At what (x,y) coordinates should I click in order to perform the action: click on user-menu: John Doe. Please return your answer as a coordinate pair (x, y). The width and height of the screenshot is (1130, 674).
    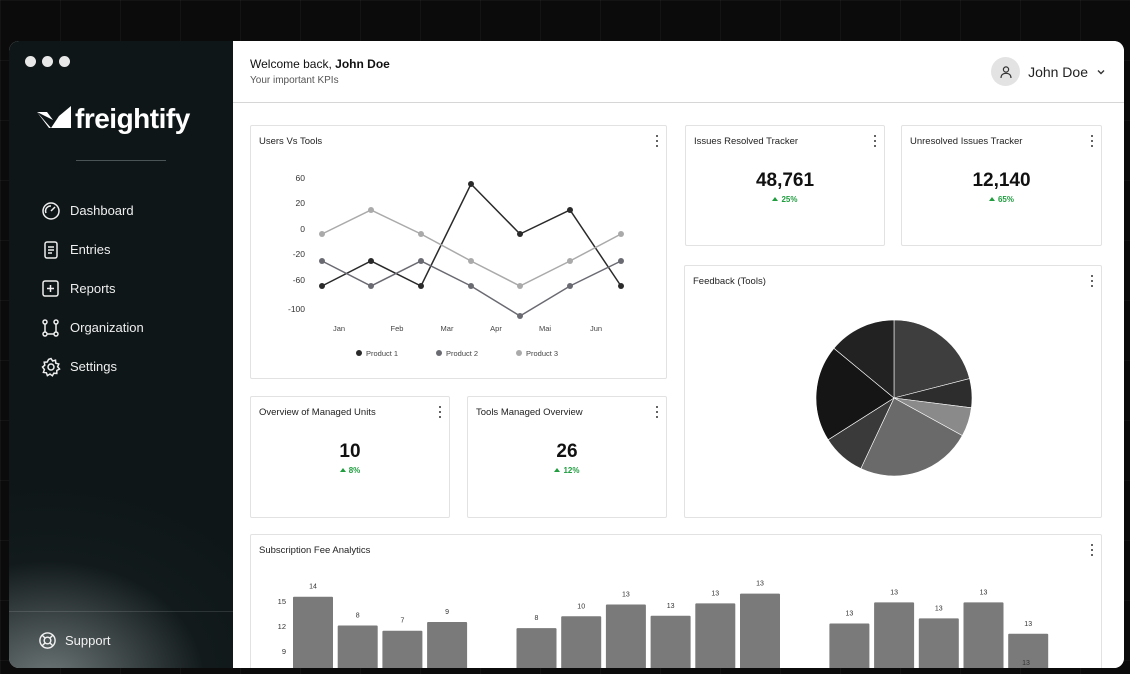
    Looking at the image, I should click on (1048, 71).